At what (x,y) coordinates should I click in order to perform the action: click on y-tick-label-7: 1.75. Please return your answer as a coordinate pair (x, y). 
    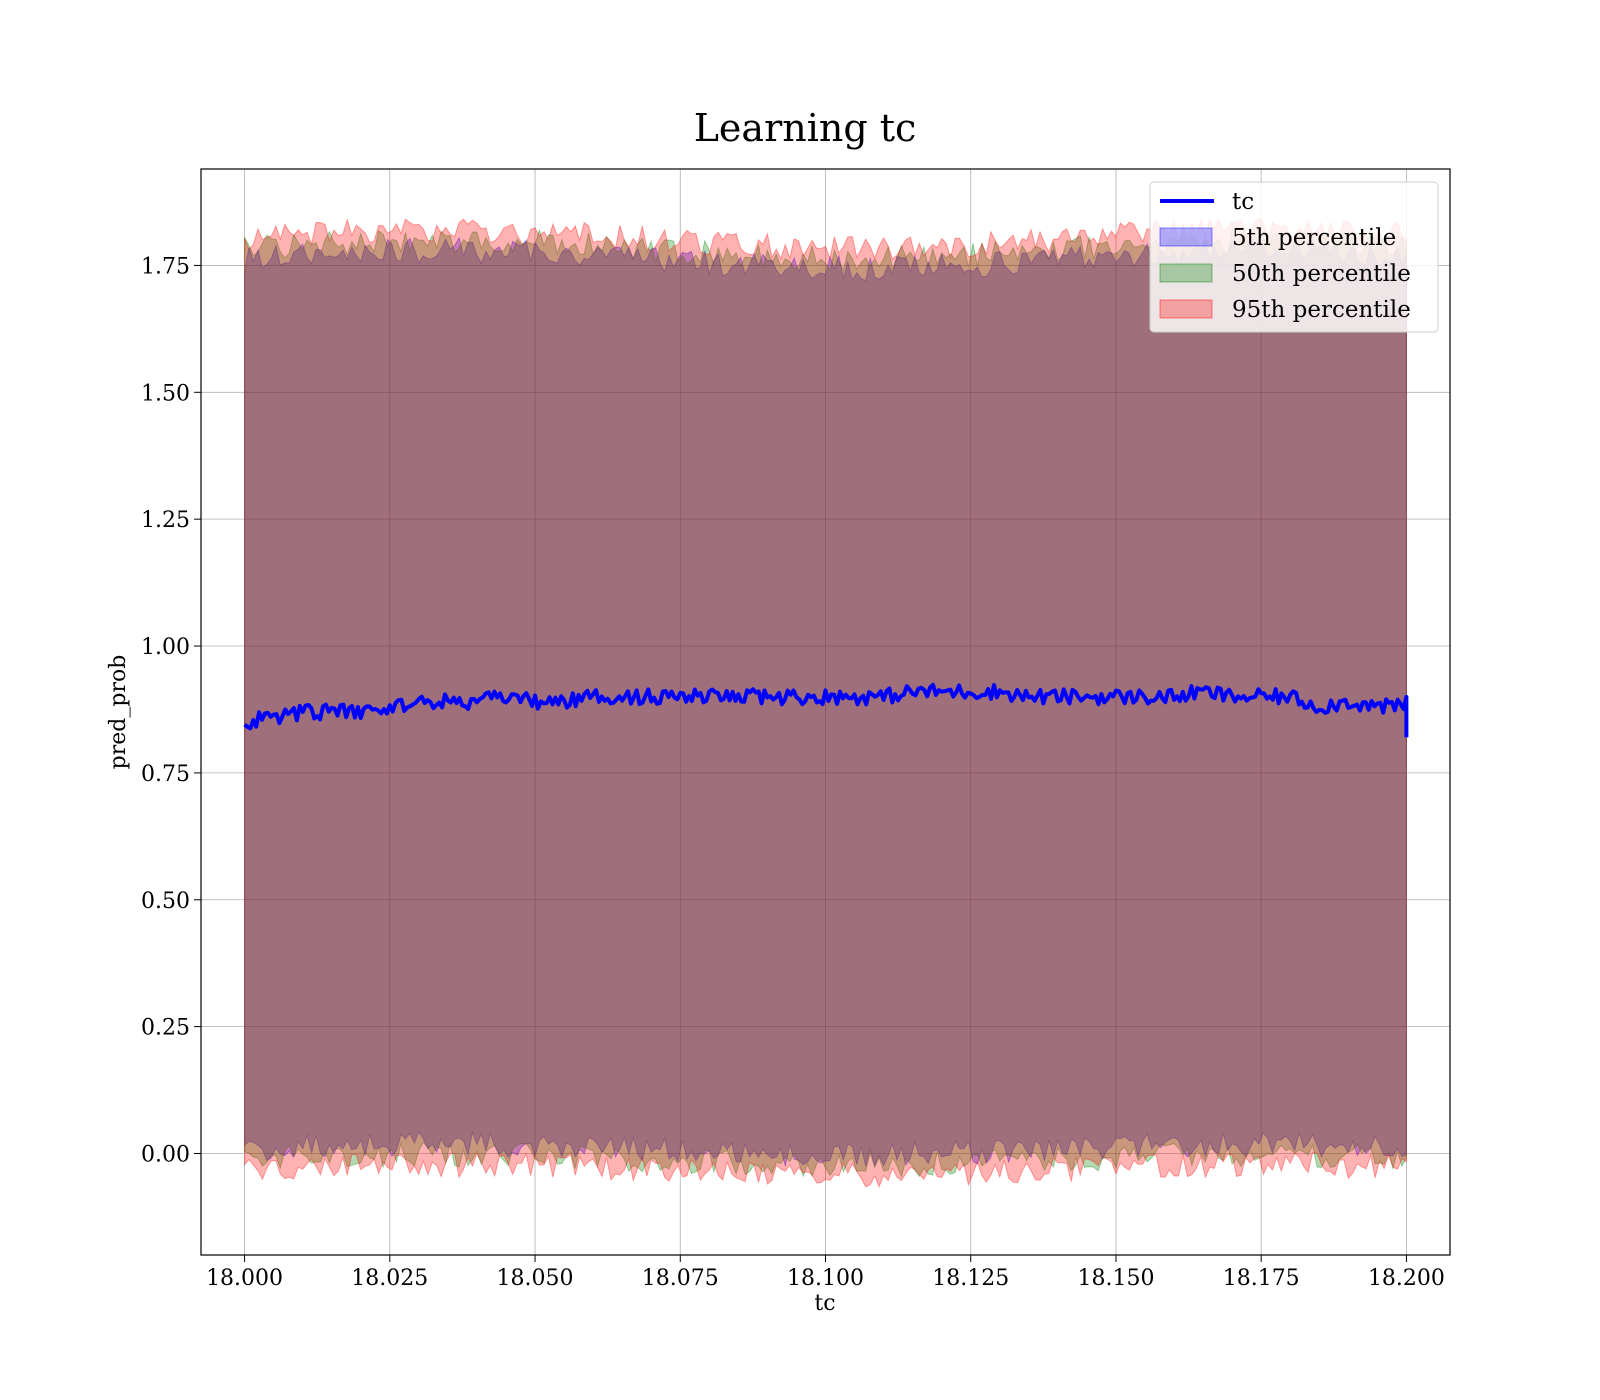
    Looking at the image, I should click on (165, 266).